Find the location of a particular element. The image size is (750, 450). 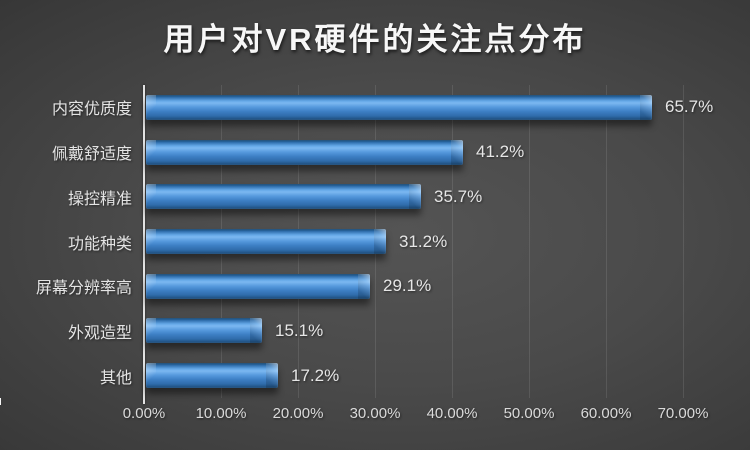

category-label: 操控精准 is located at coordinates (99, 199).